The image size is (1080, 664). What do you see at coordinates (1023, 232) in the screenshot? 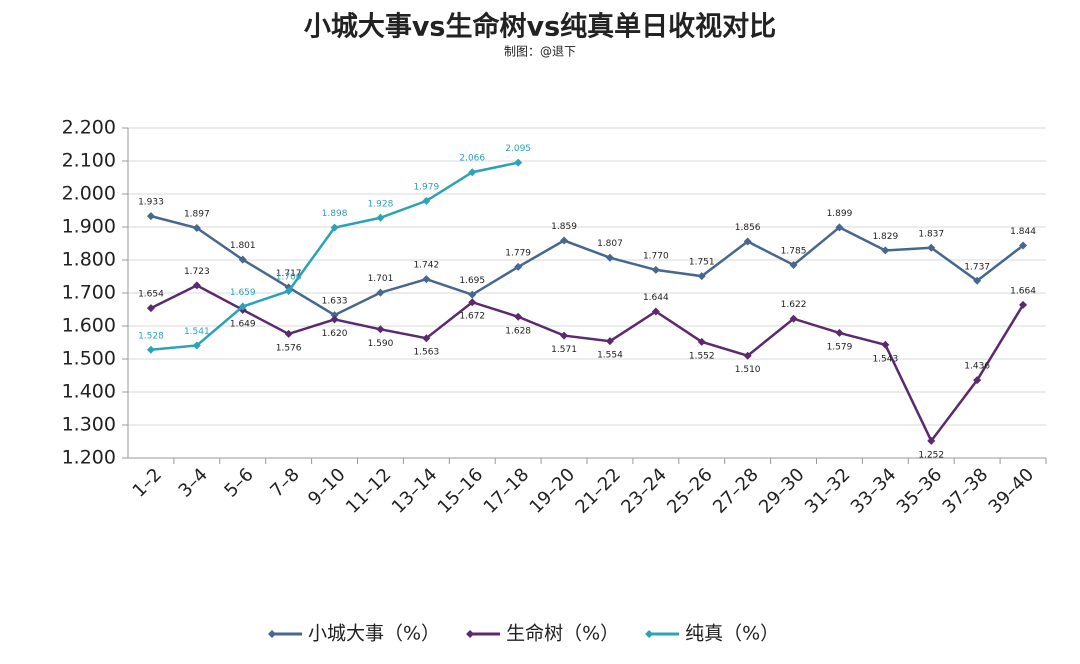
I see `data-label: 1.844` at bounding box center [1023, 232].